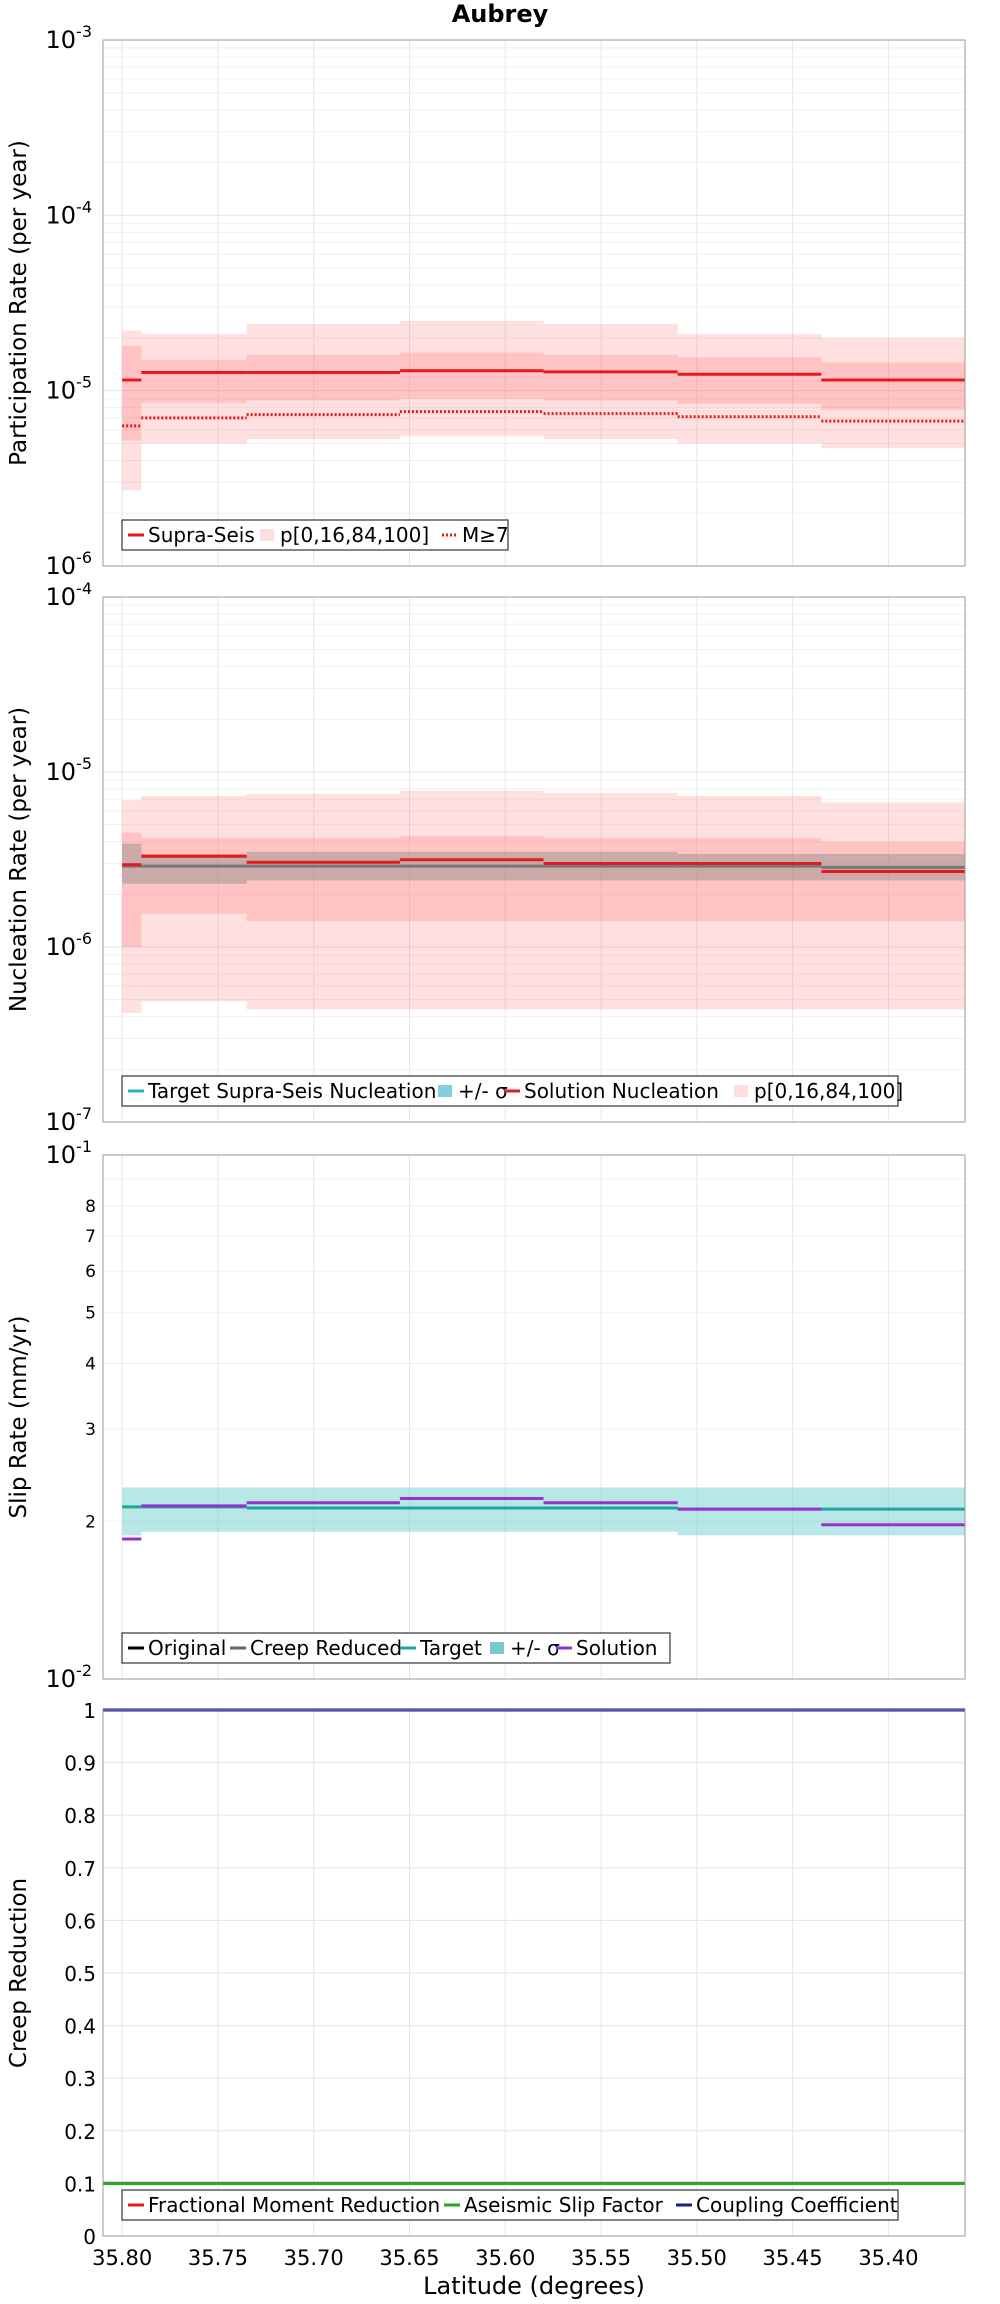 This screenshot has height=2304, width=1000. What do you see at coordinates (564, 2205) in the screenshot?
I see `legend-label: Aseismic Slip Factor` at bounding box center [564, 2205].